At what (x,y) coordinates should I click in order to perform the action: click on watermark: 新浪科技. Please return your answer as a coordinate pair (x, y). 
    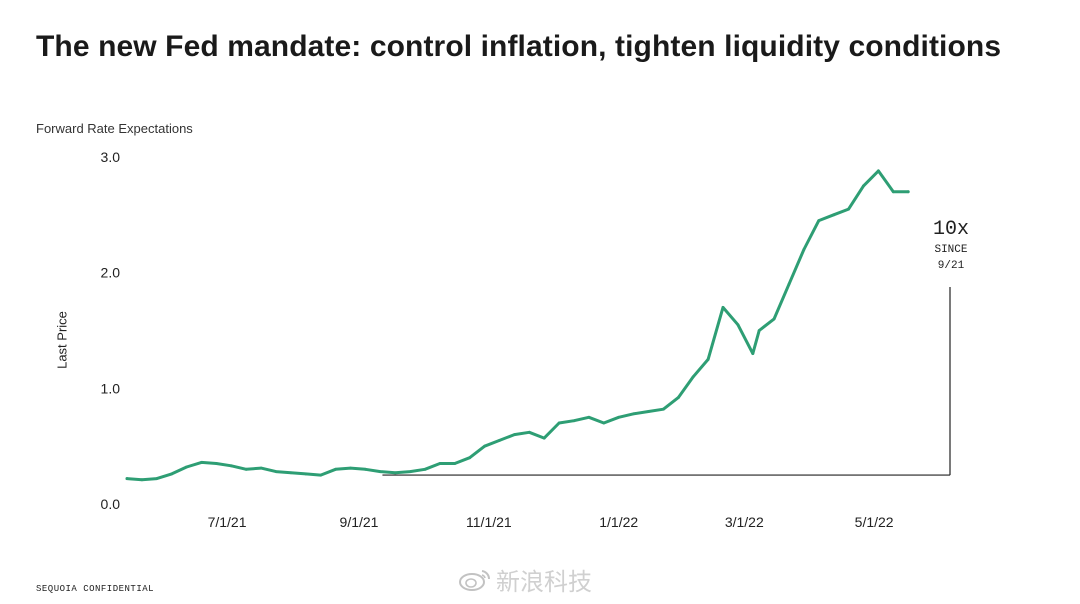
    Looking at the image, I should click on (525, 579).